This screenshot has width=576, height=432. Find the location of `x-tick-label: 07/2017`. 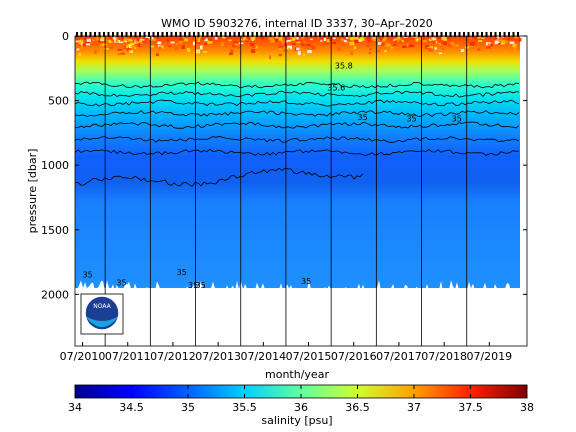

x-tick-label: 07/2017 is located at coordinates (399, 356).